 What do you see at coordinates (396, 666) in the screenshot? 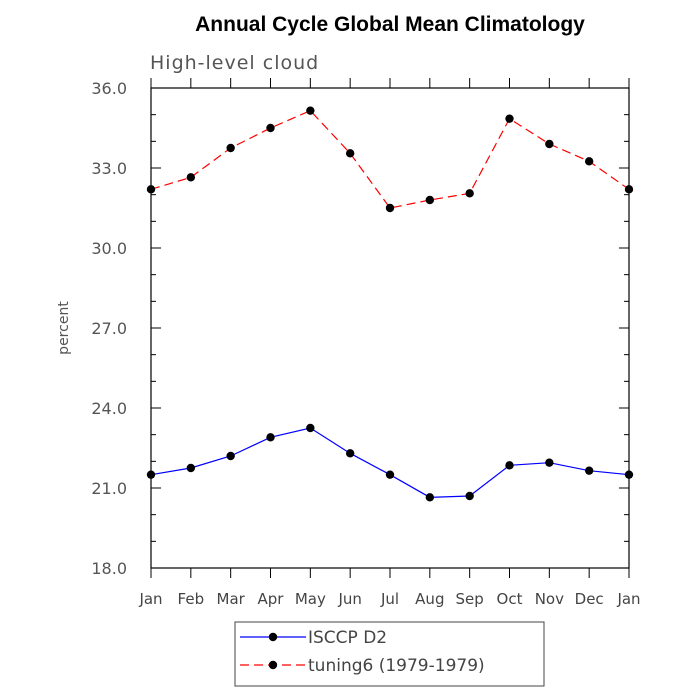
I see `legend-label-1: tuning6 (1979-1979)` at bounding box center [396, 666].